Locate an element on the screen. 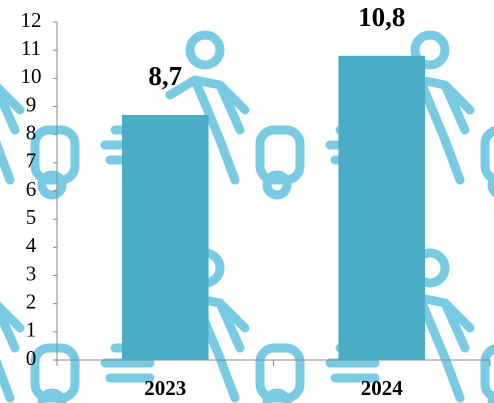 The width and height of the screenshot is (494, 403). y-tick-label: 6 is located at coordinates (31, 189).